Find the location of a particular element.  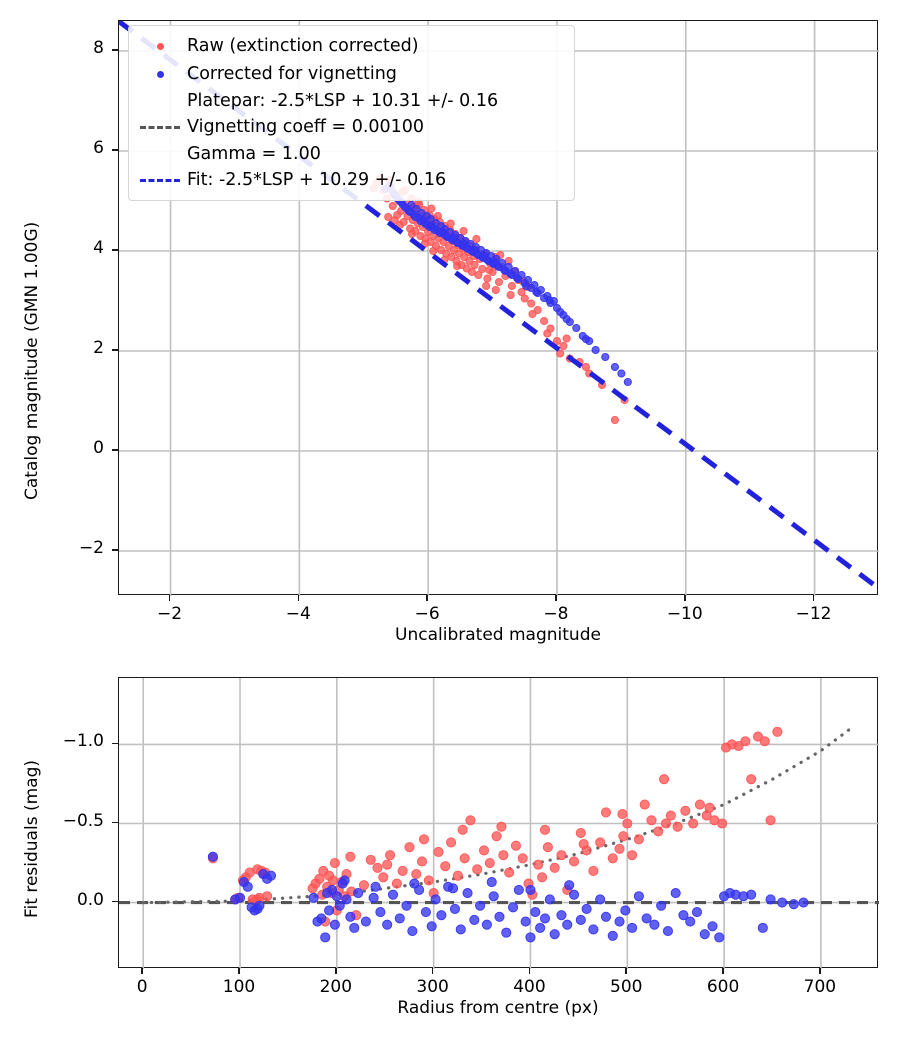

legend-entry: Platepar: -2.5*LSP + 10.31 +/- 0.16 is located at coordinates (350, 100).